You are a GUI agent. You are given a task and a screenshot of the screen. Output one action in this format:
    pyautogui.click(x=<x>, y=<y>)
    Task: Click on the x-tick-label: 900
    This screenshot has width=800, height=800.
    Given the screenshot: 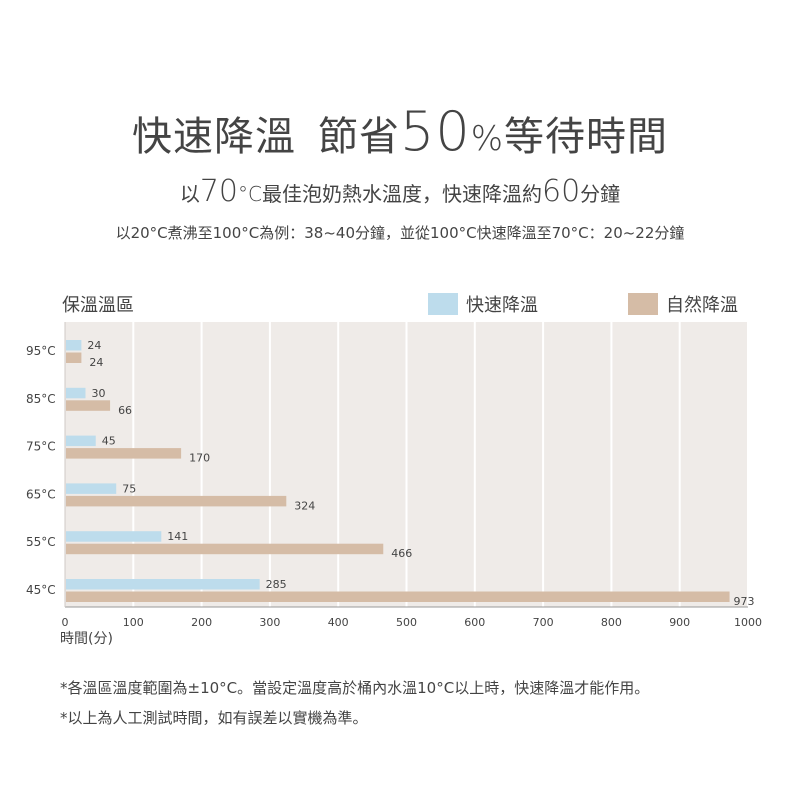 What is the action you would take?
    pyautogui.click(x=679, y=622)
    